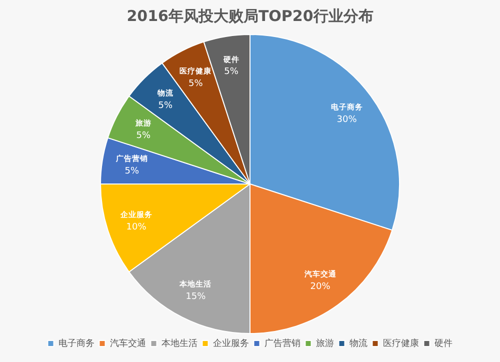 This screenshot has height=362, width=500. I want to click on data-label: 10%, so click(136, 227).